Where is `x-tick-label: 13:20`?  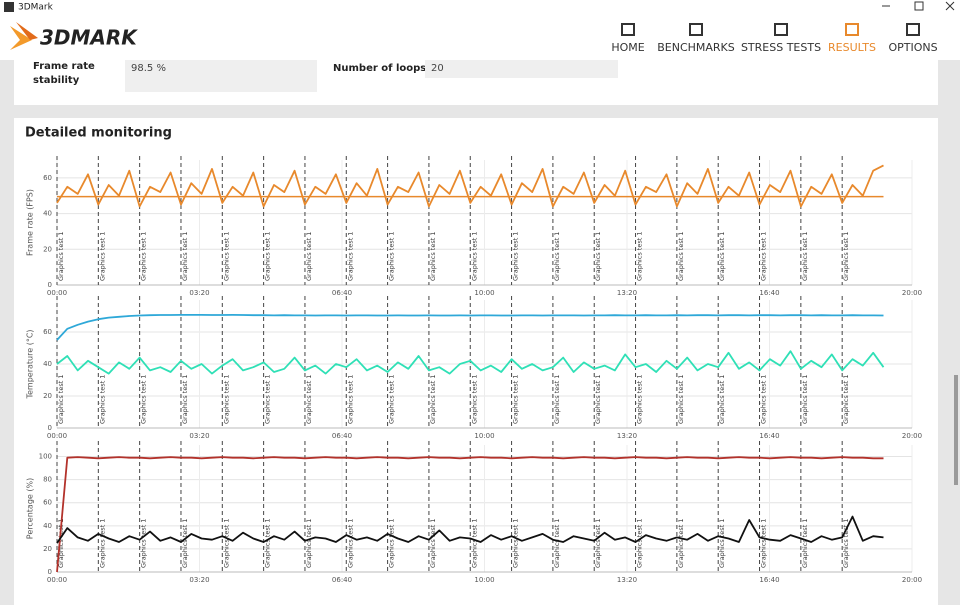
x-tick-label: 13:20 is located at coordinates (627, 436).